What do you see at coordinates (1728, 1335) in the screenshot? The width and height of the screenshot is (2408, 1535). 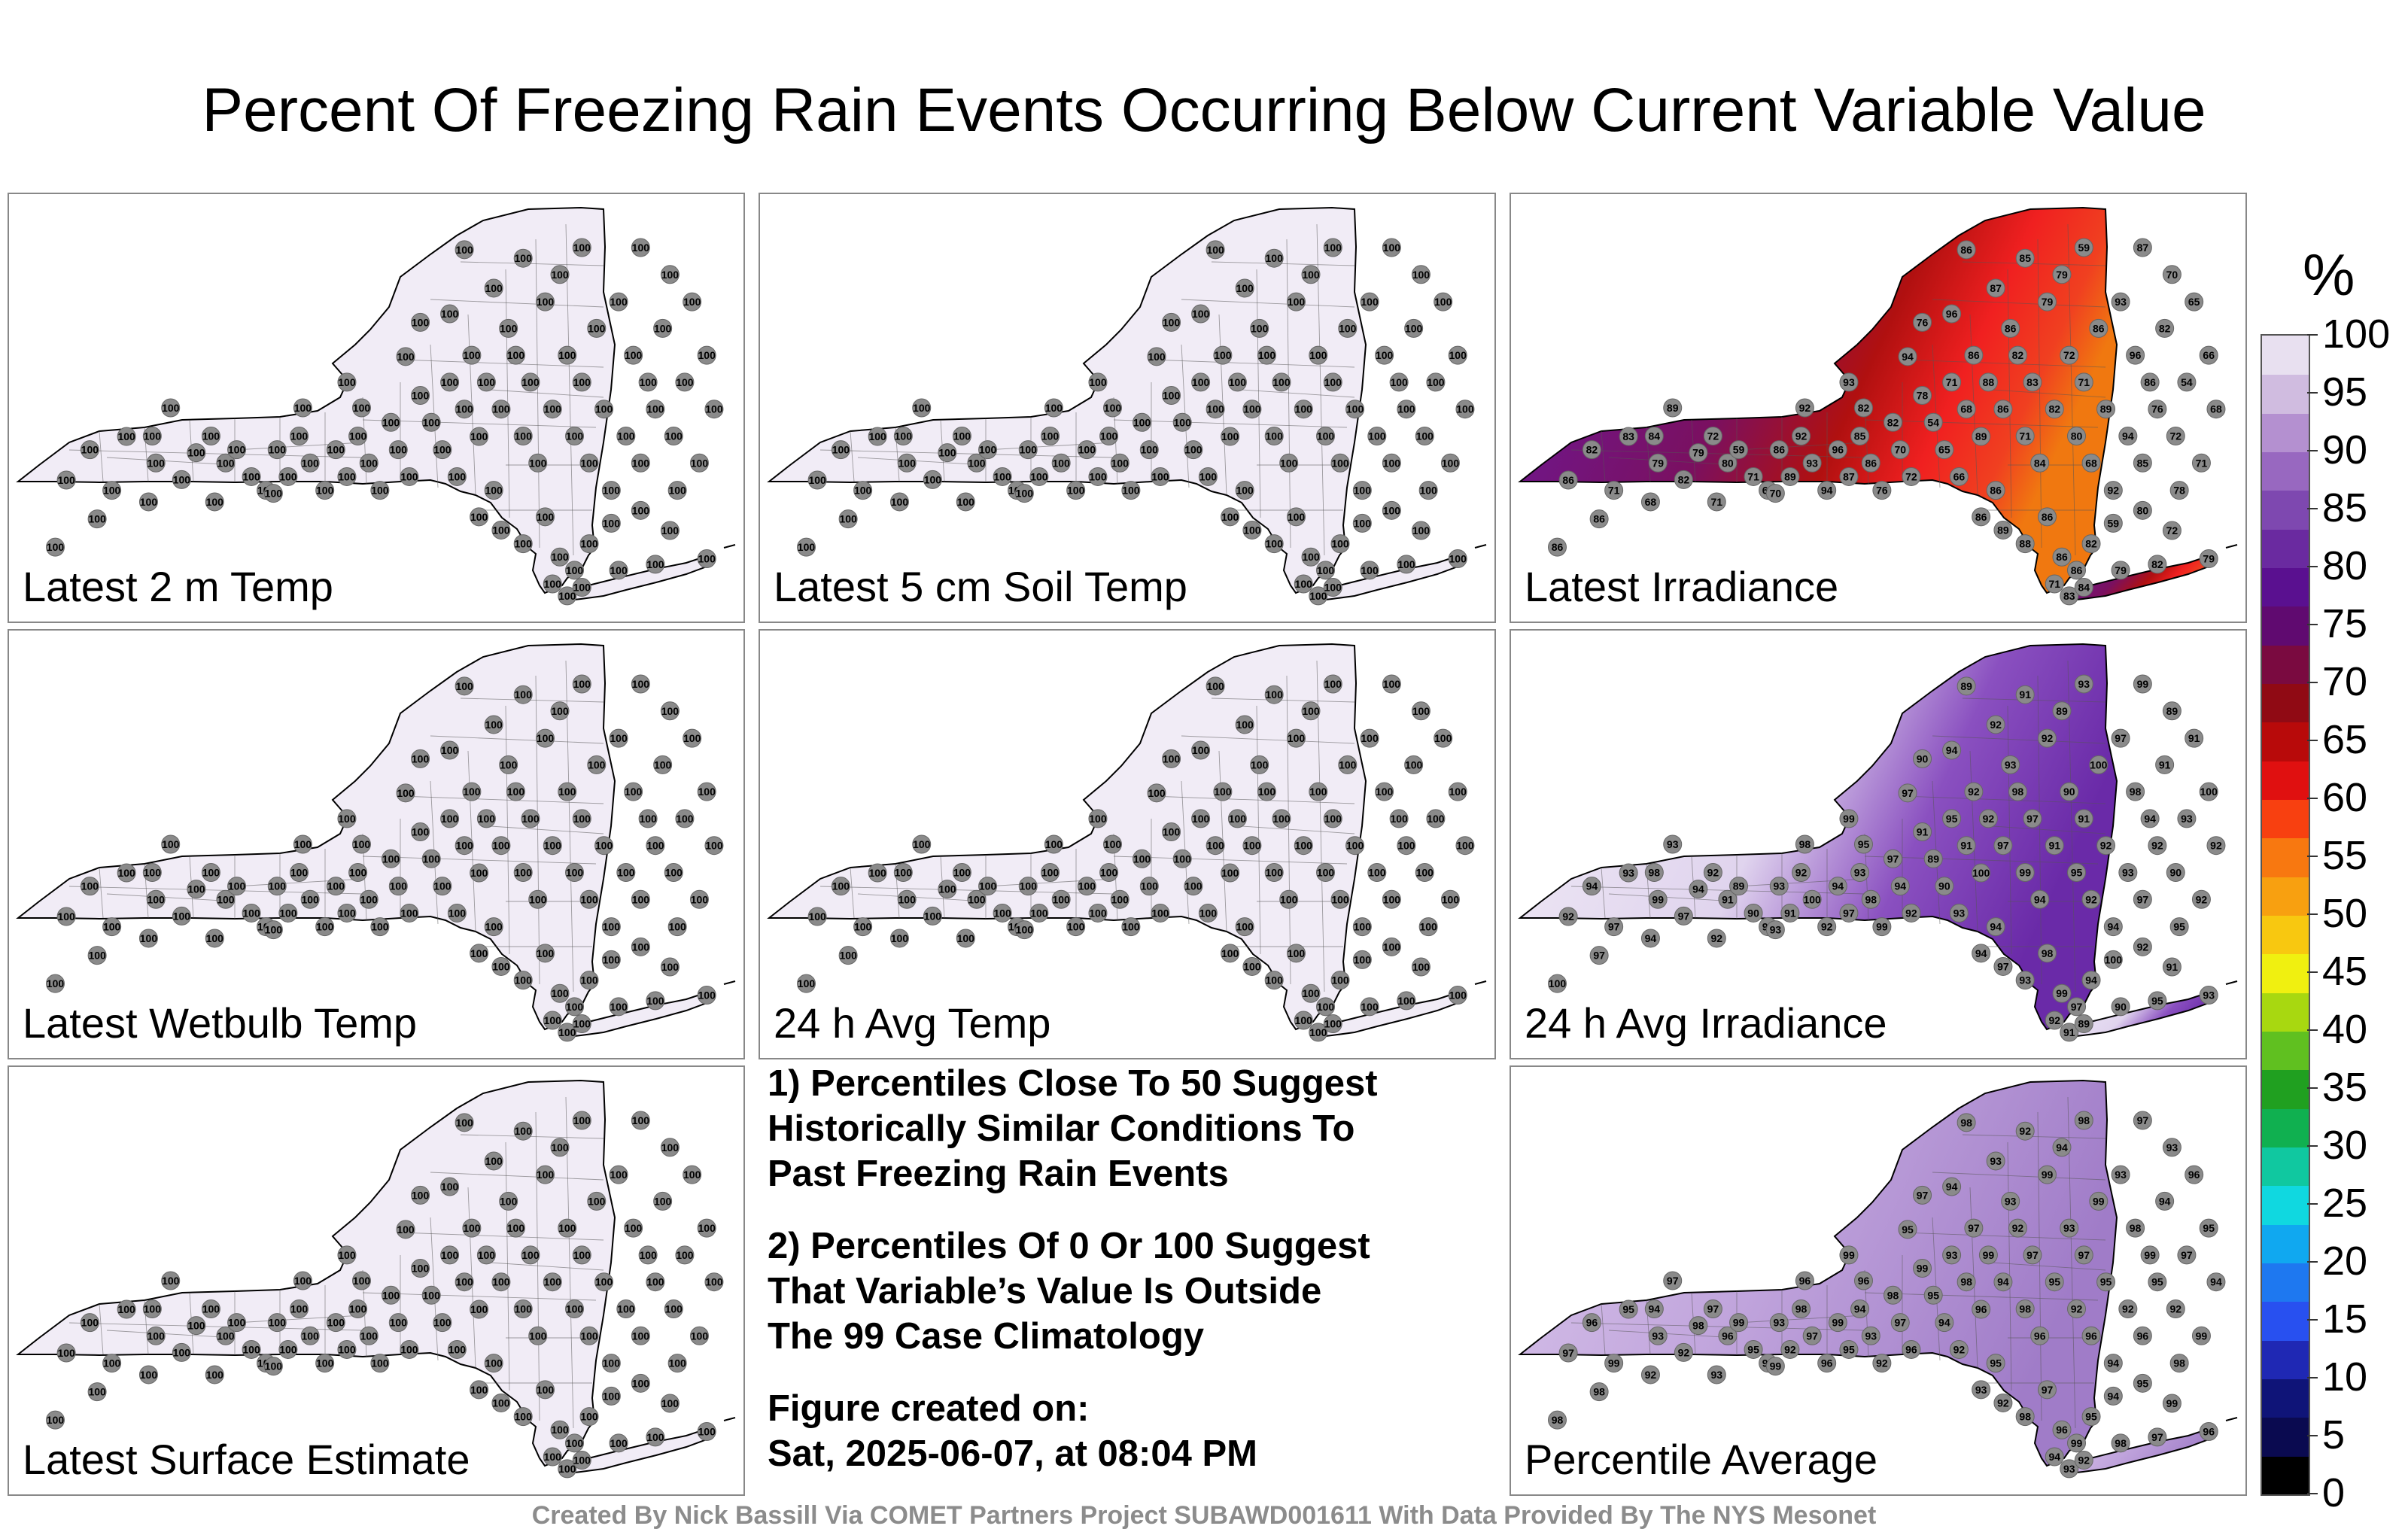 I see `station-marker: 96` at bounding box center [1728, 1335].